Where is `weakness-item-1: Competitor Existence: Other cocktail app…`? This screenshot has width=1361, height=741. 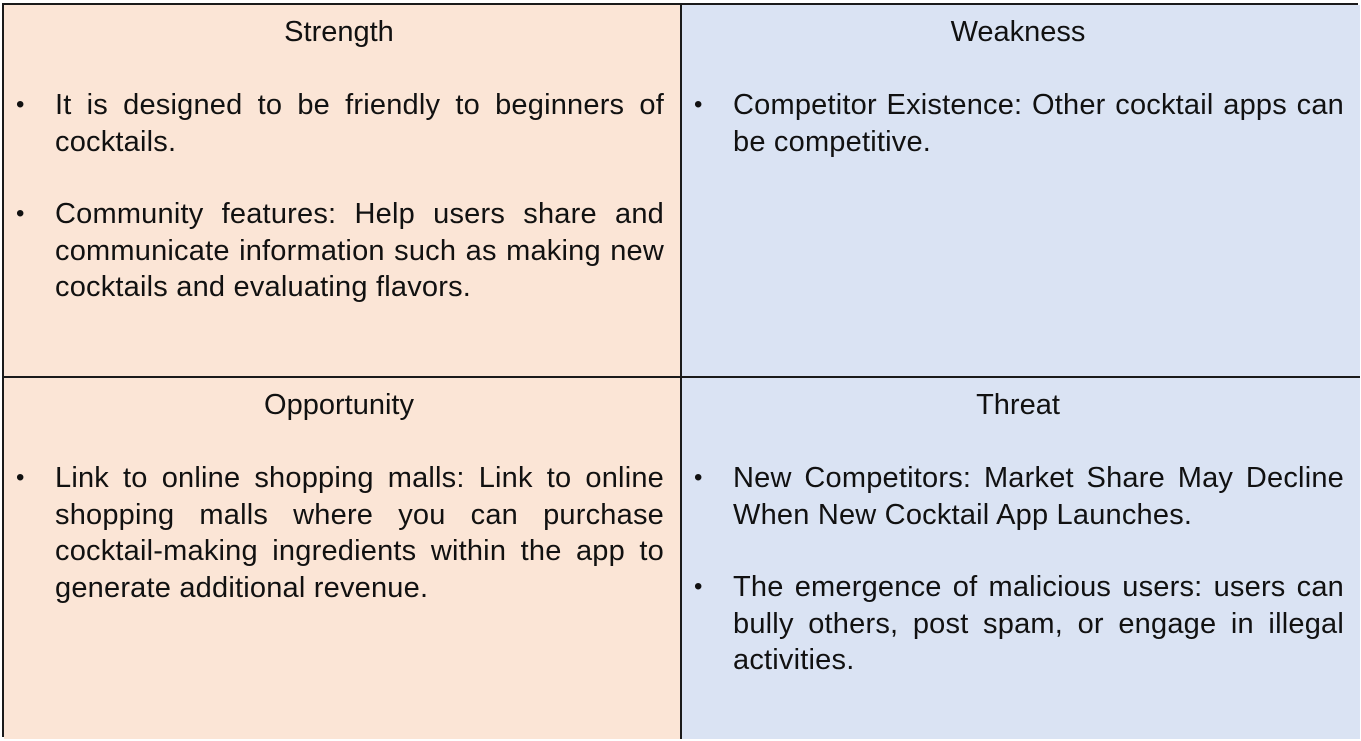 weakness-item-1: Competitor Existence: Other cocktail app… is located at coordinates (1038, 123).